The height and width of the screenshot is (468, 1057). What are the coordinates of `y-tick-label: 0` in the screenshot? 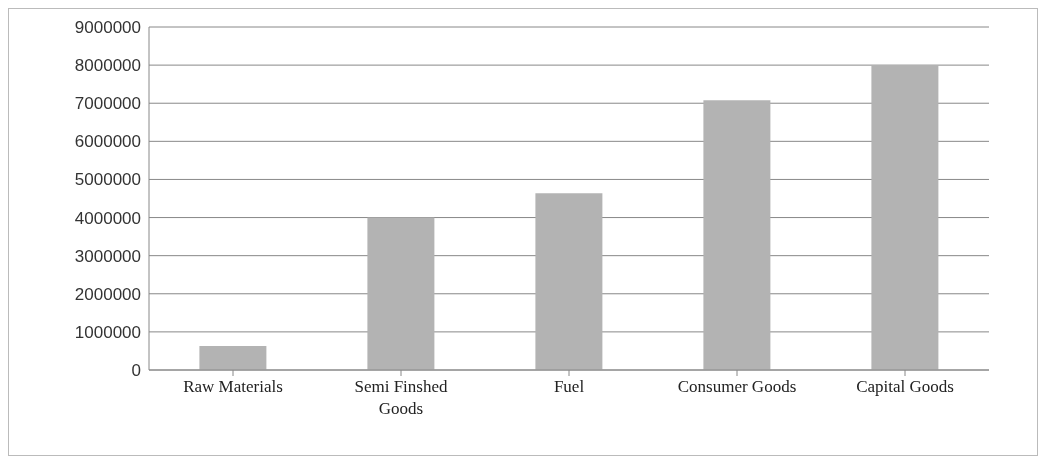 It's located at (136, 371).